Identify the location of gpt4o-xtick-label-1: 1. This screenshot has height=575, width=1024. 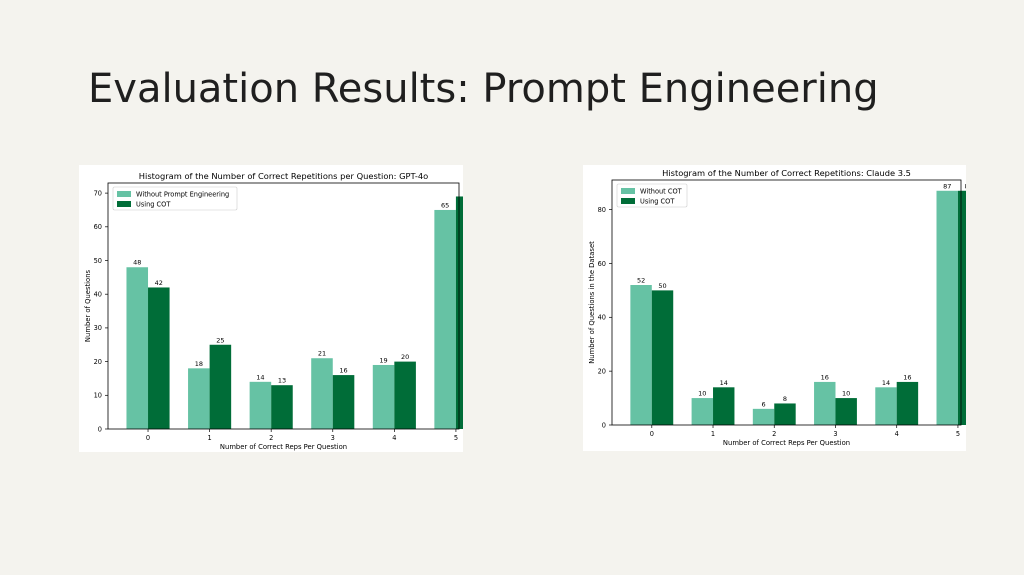
(210, 438).